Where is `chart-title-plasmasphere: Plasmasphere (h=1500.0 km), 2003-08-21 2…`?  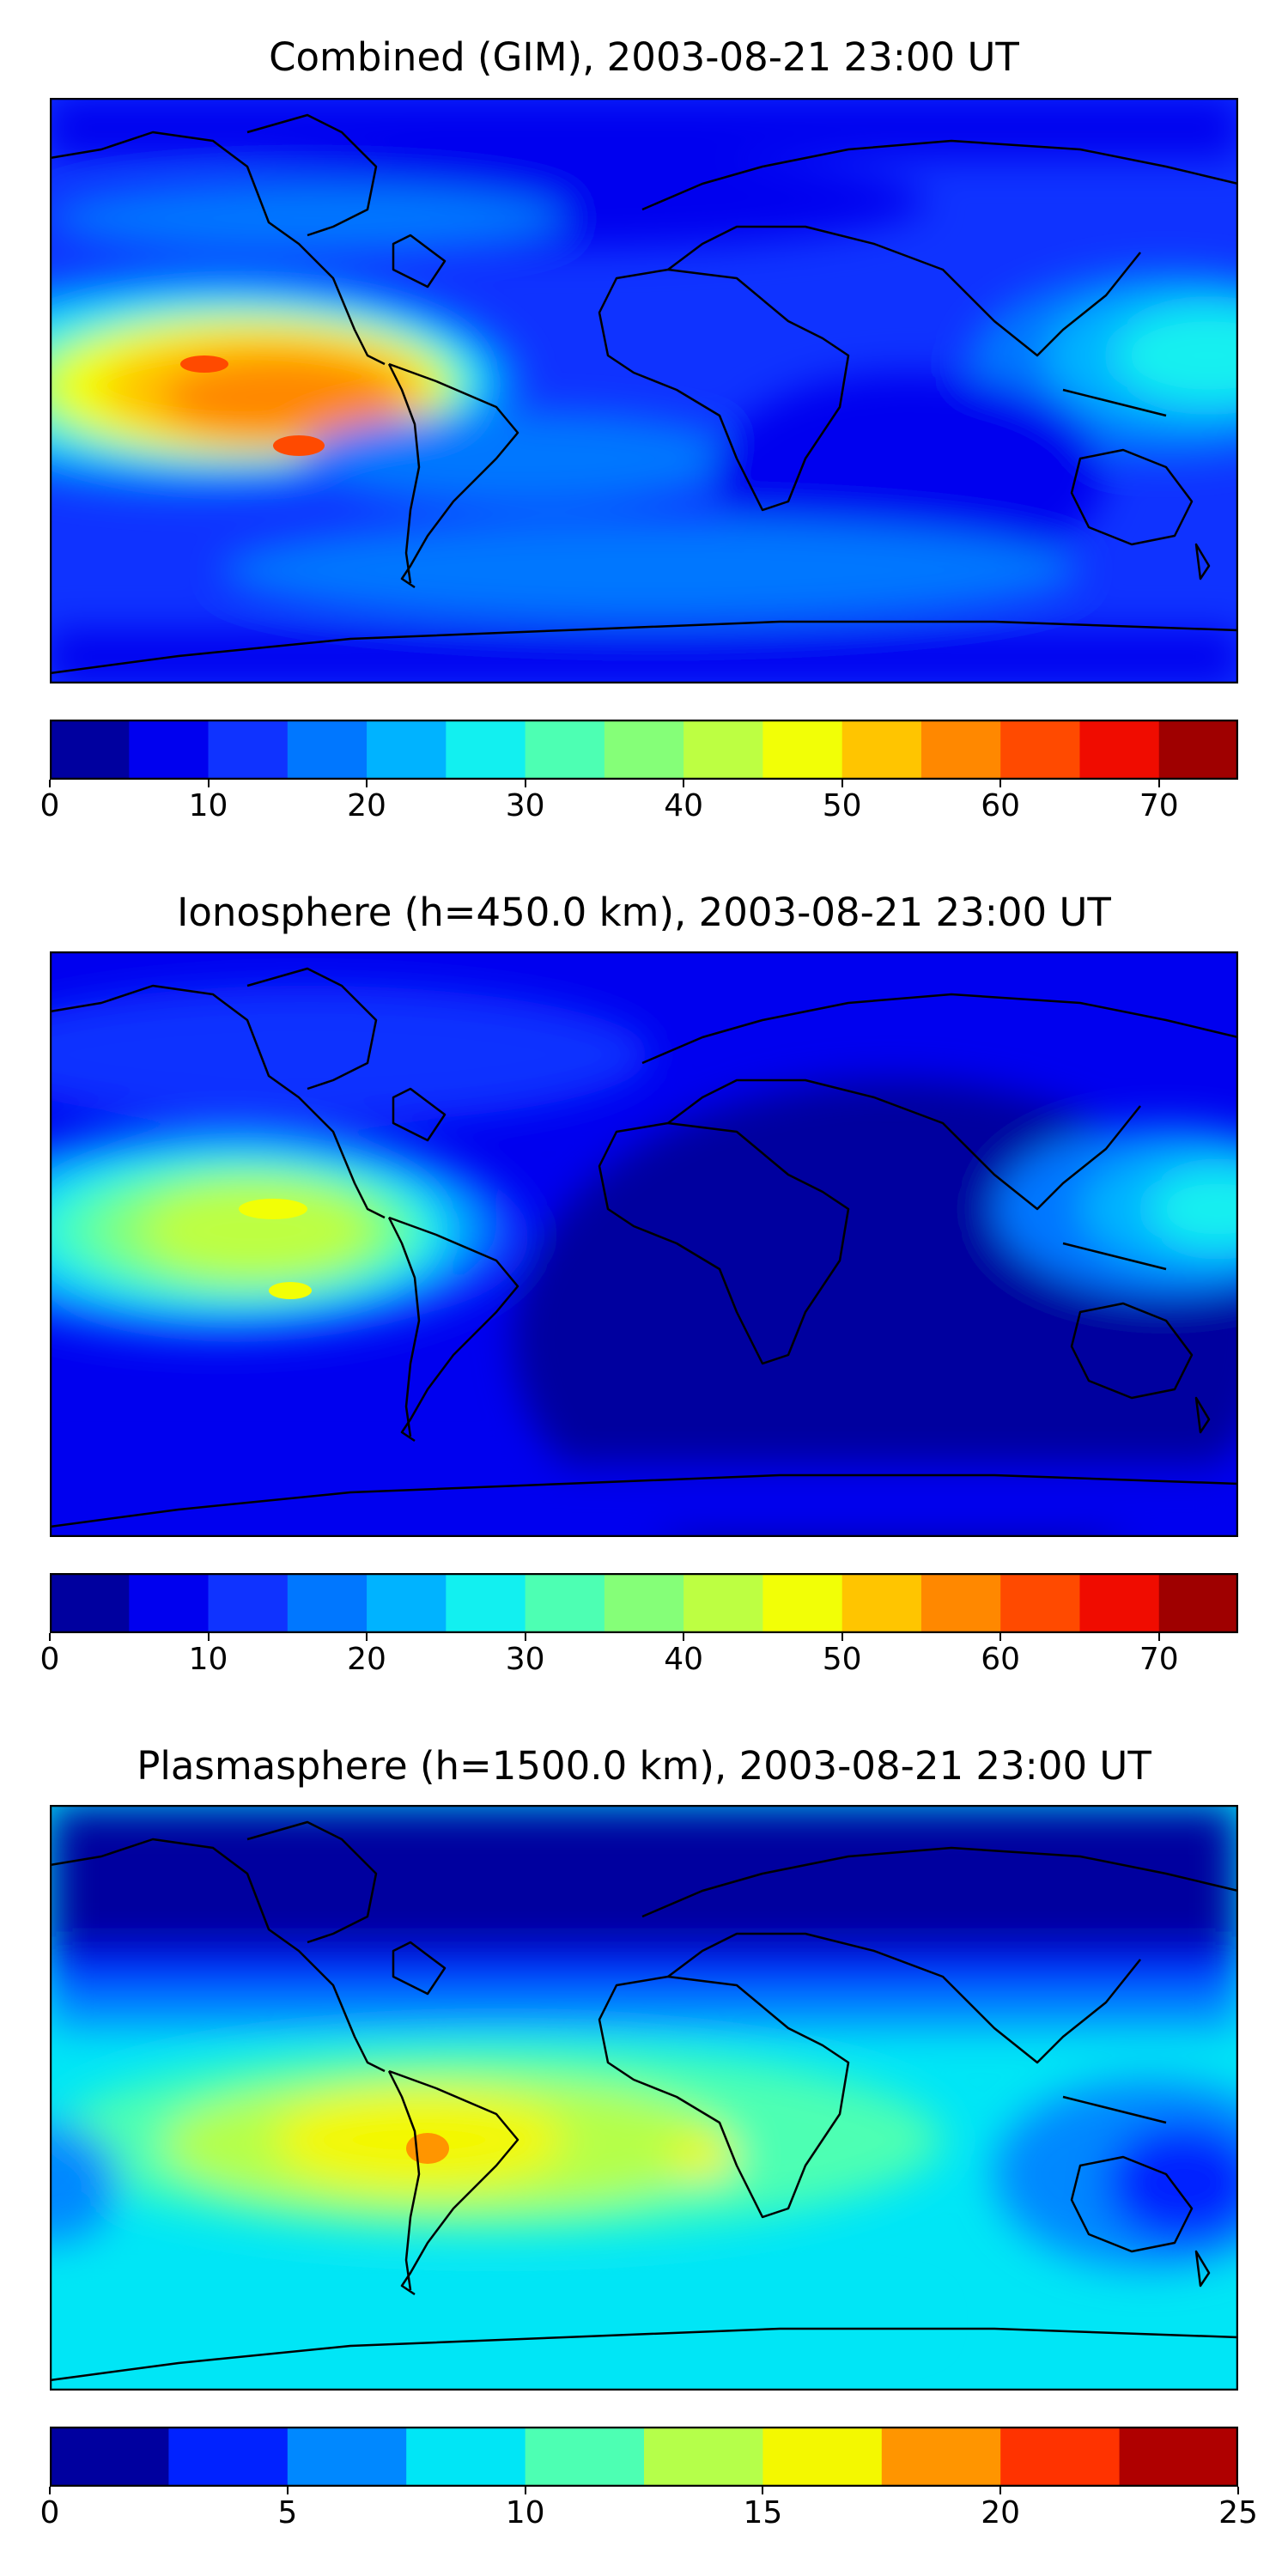
chart-title-plasmasphere: Plasmasphere (h=1500.0 km), 2003-08-21 2… is located at coordinates (644, 1766).